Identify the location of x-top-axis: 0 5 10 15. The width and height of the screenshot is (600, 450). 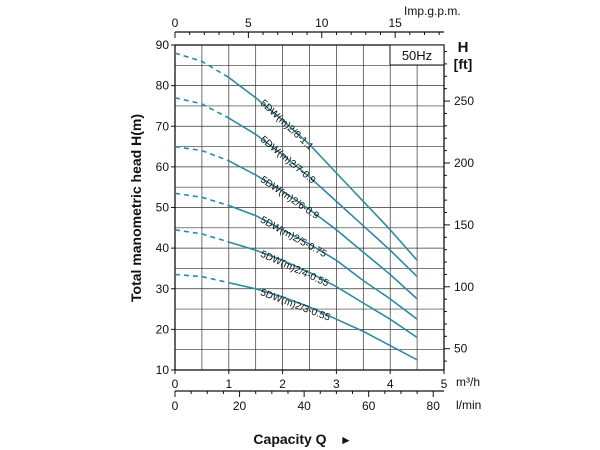
(308, 27).